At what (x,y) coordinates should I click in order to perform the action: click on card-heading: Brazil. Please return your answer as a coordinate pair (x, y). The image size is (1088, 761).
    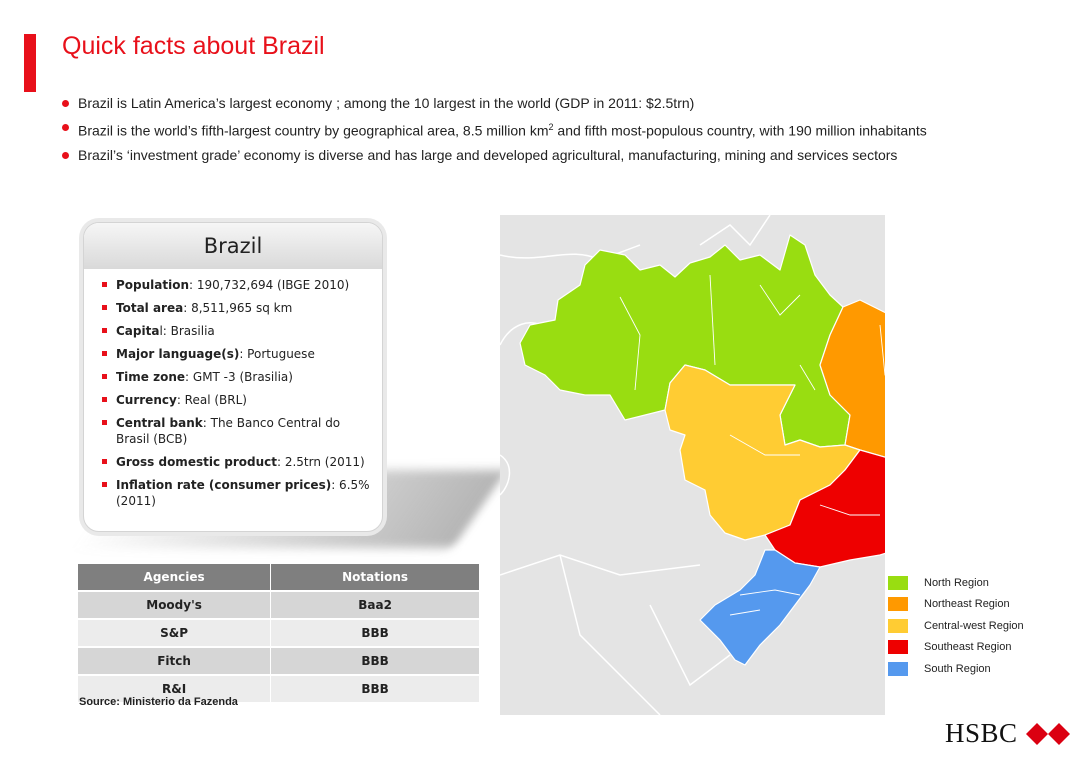
    Looking at the image, I should click on (233, 246).